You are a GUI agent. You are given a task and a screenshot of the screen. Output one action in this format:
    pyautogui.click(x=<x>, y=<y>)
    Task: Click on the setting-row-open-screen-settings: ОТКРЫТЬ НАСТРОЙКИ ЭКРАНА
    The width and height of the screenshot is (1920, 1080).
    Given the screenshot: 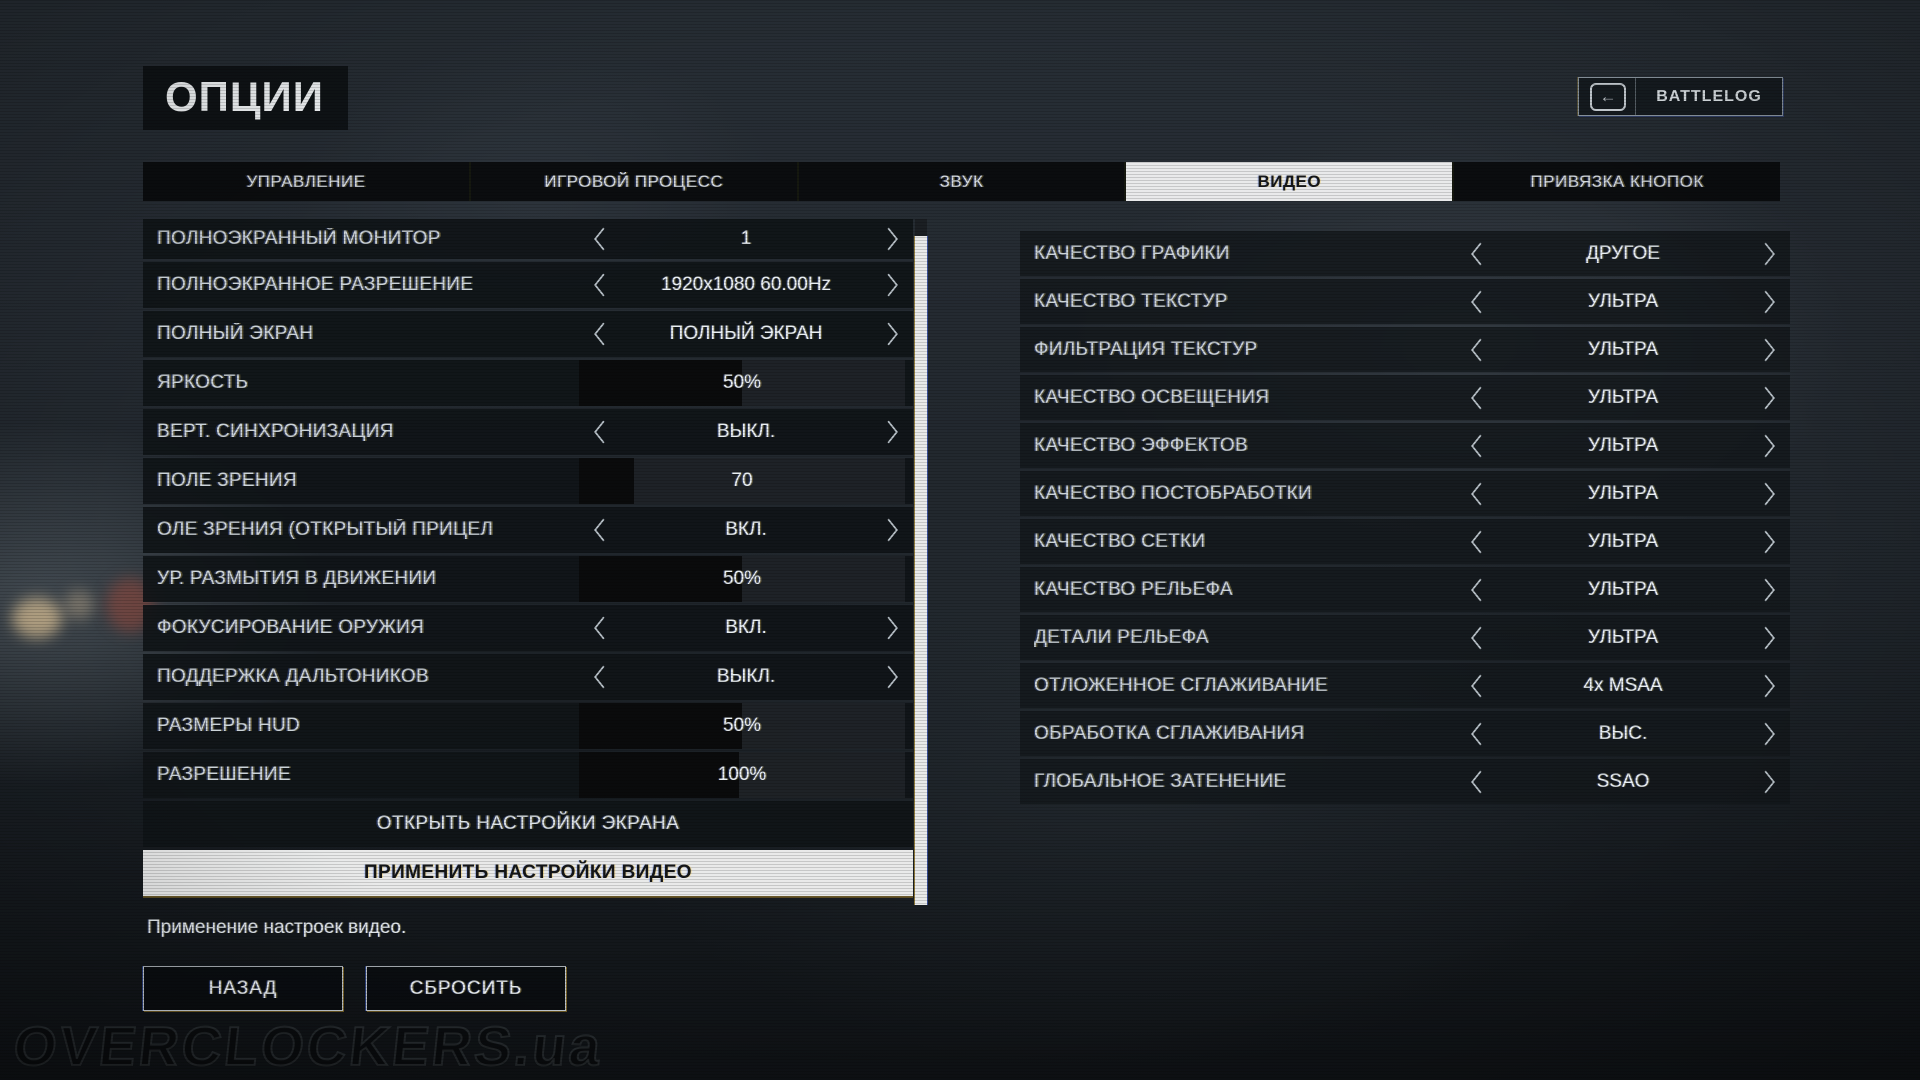 What is the action you would take?
    pyautogui.click(x=528, y=824)
    